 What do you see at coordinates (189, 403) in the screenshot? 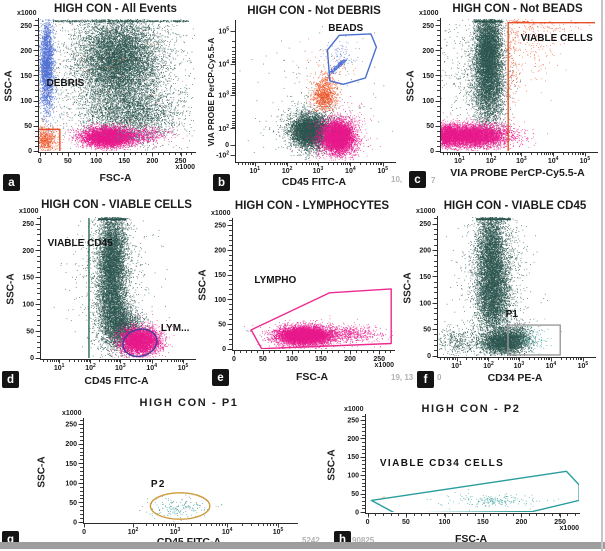
I see `panel-g-title: HIGH CON - P1` at bounding box center [189, 403].